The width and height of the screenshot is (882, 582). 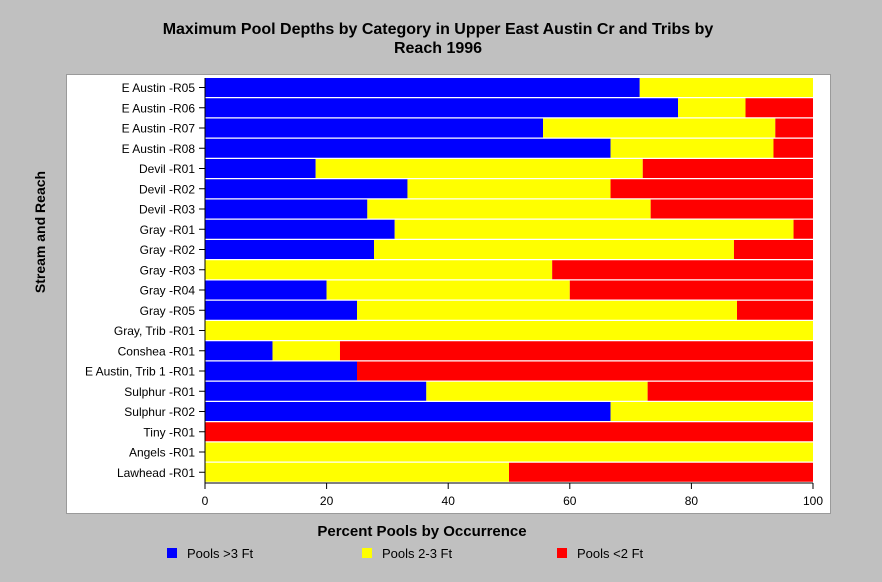 I want to click on x-tick-label: 100, so click(x=813, y=501).